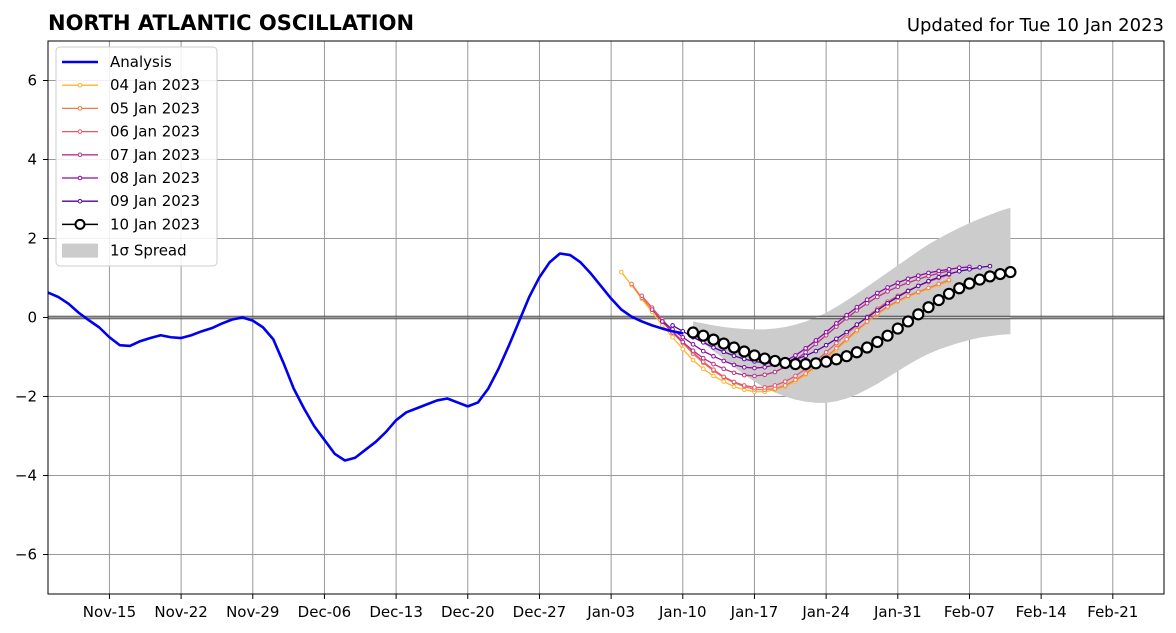 The height and width of the screenshot is (633, 1176). I want to click on x-tick-label: Jan-17, so click(754, 612).